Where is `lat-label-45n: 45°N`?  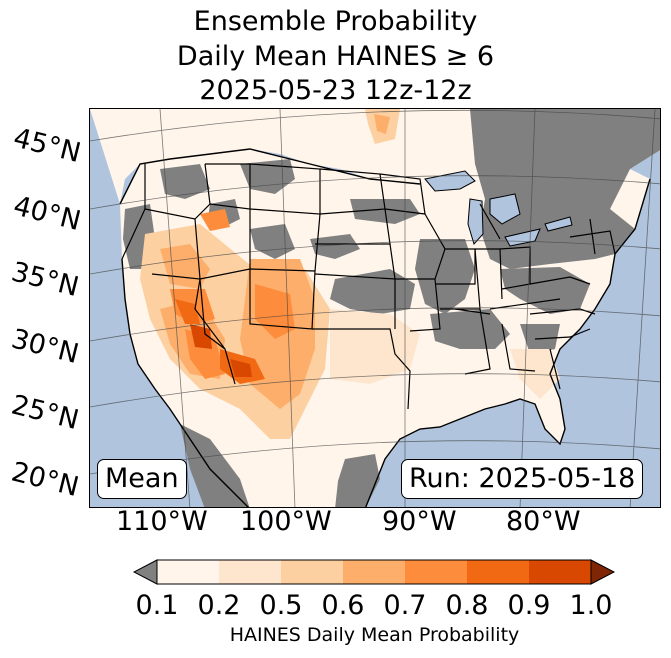 lat-label-45n: 45°N is located at coordinates (47, 146).